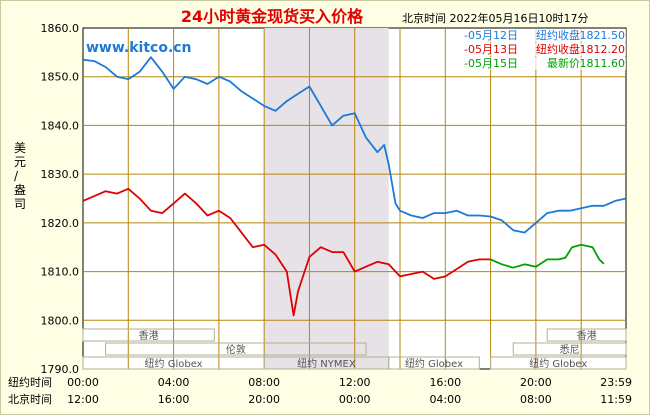 The height and width of the screenshot is (419, 650). Describe the element at coordinates (60, 77) in the screenshot. I see `y-tick-label: 1850.0` at that location.